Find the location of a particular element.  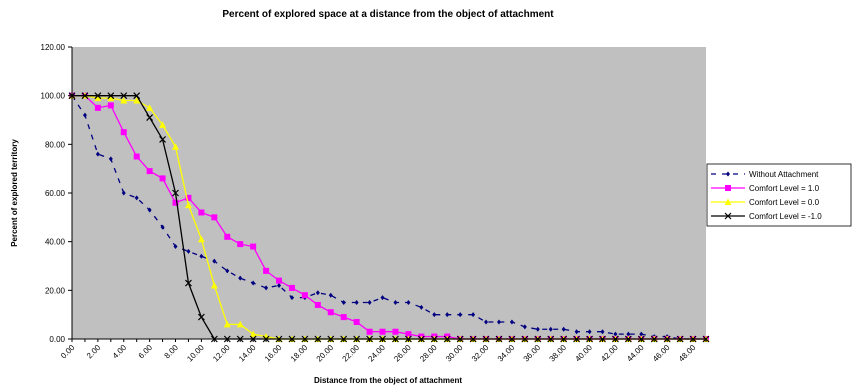

legend-label: Comfort Level = 1.0 is located at coordinates (784, 188).